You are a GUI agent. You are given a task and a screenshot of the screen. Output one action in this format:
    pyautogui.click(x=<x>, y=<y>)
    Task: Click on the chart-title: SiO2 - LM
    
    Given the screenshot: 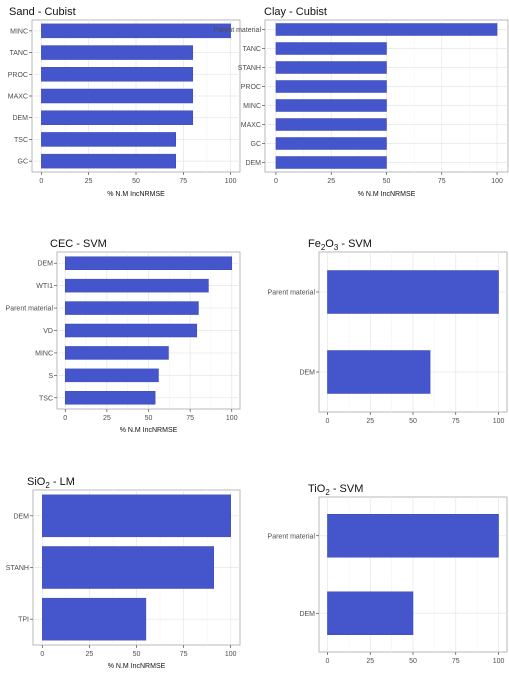 What is the action you would take?
    pyautogui.click(x=51, y=483)
    